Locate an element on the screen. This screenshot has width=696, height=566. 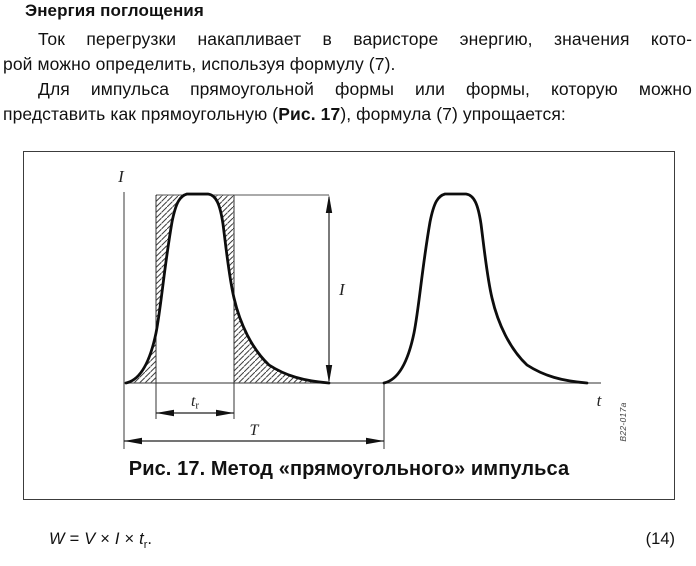
formula: W = V × I × tr. is located at coordinates (100, 540).